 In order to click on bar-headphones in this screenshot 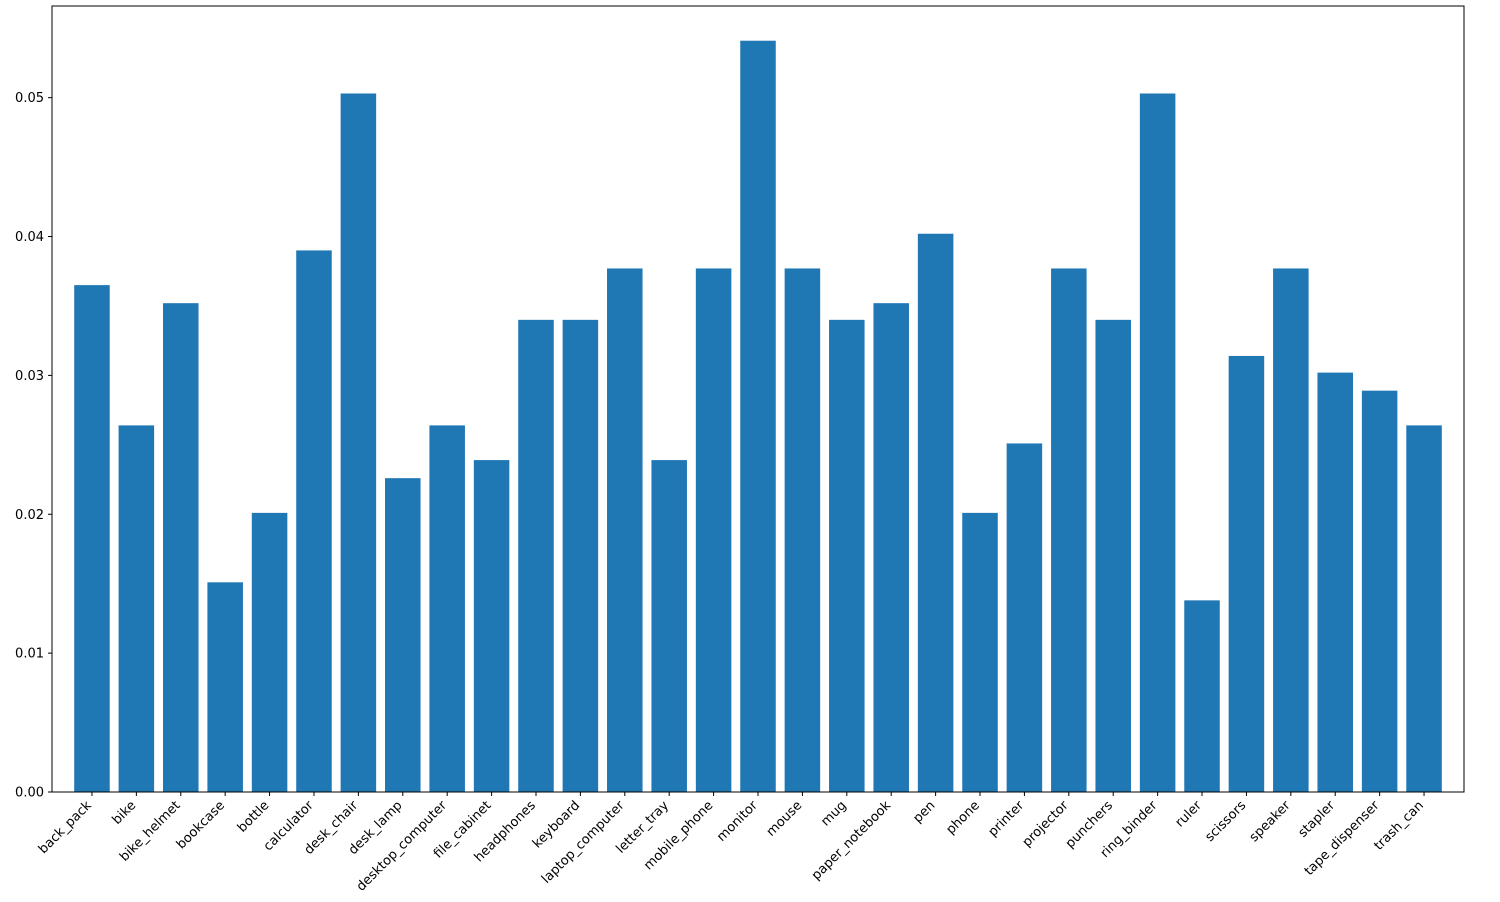, I will do `click(536, 555)`.